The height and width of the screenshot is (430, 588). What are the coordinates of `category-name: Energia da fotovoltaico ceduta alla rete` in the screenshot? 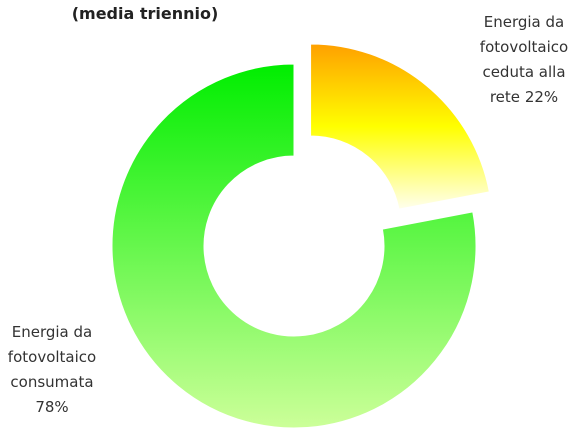 It's located at (524, 59).